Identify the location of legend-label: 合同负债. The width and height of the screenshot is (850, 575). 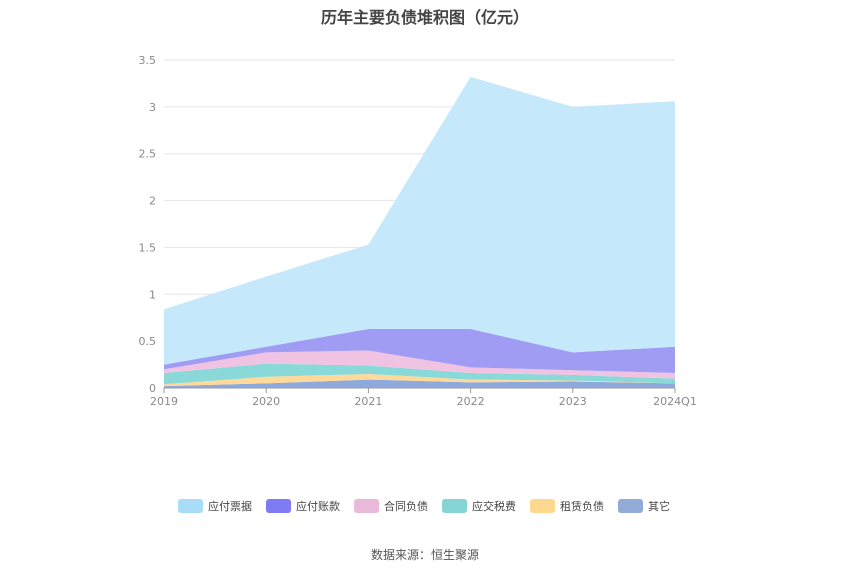
(406, 506).